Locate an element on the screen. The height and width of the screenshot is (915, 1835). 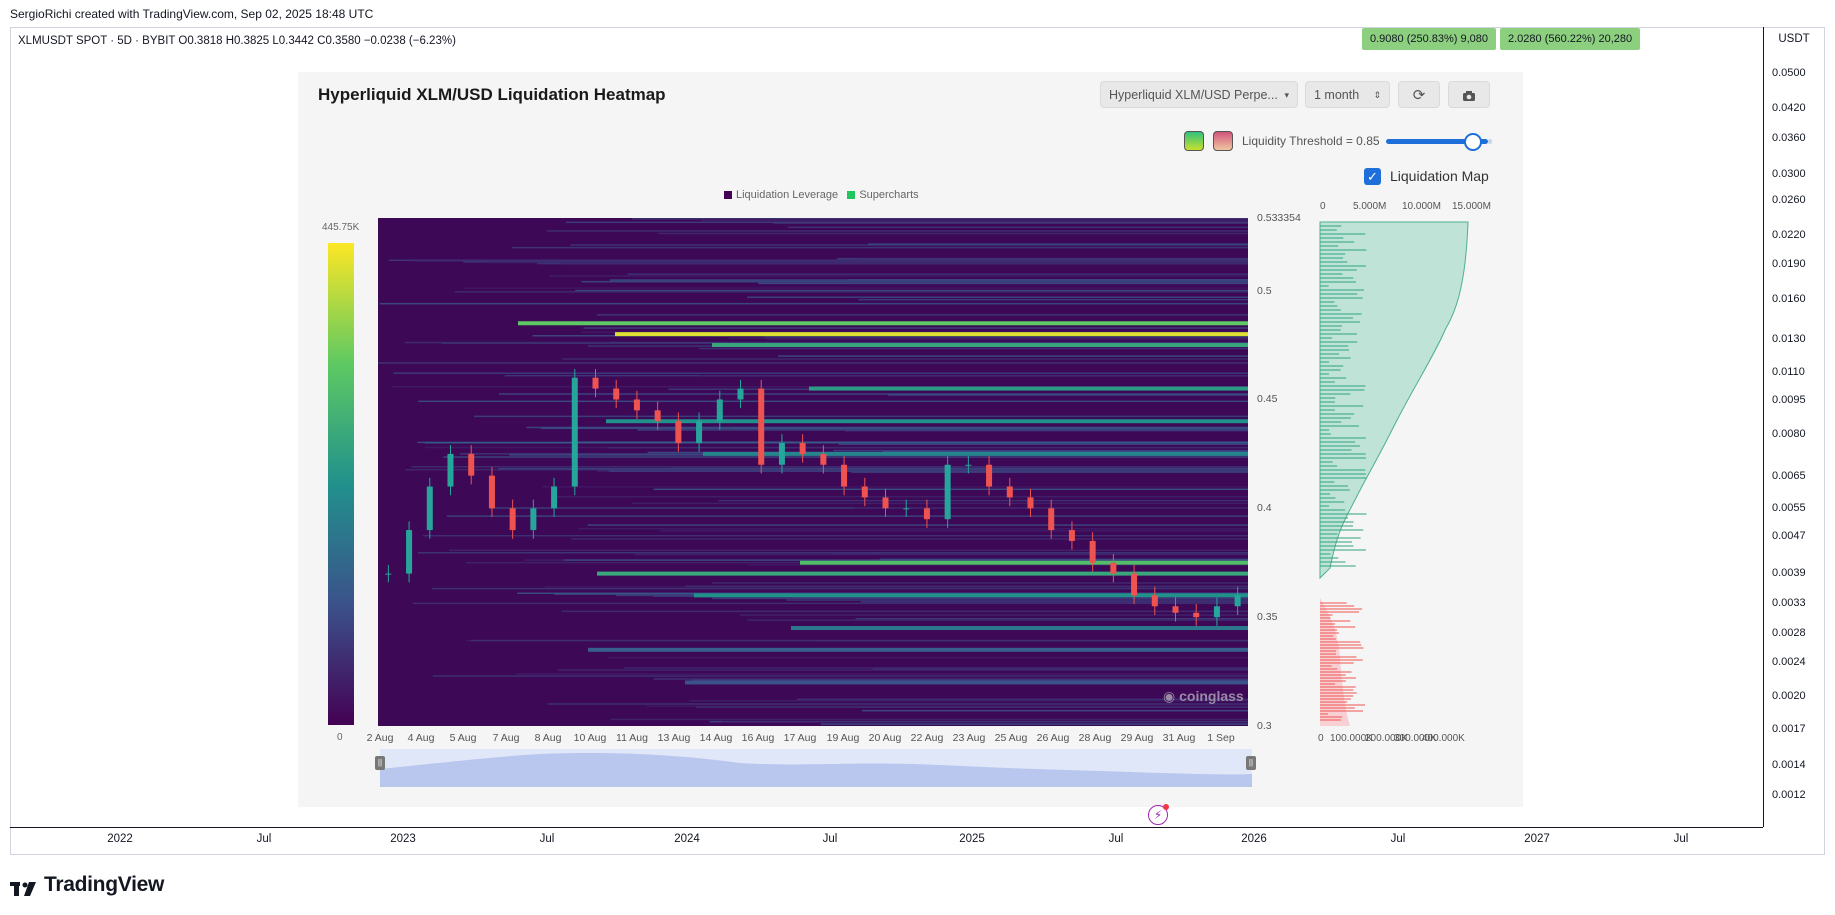
heatmap-x-tick: 1 Sep is located at coordinates (1221, 738).